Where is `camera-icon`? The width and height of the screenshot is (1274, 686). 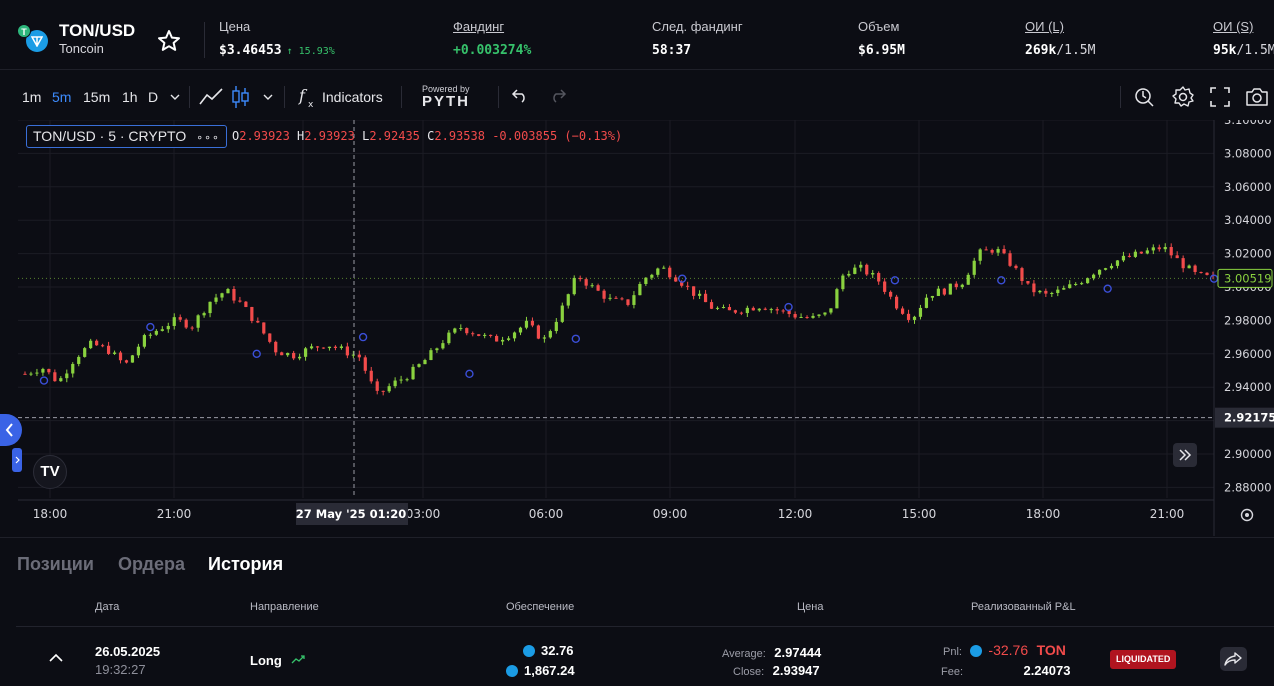
camera-icon is located at coordinates (1257, 99).